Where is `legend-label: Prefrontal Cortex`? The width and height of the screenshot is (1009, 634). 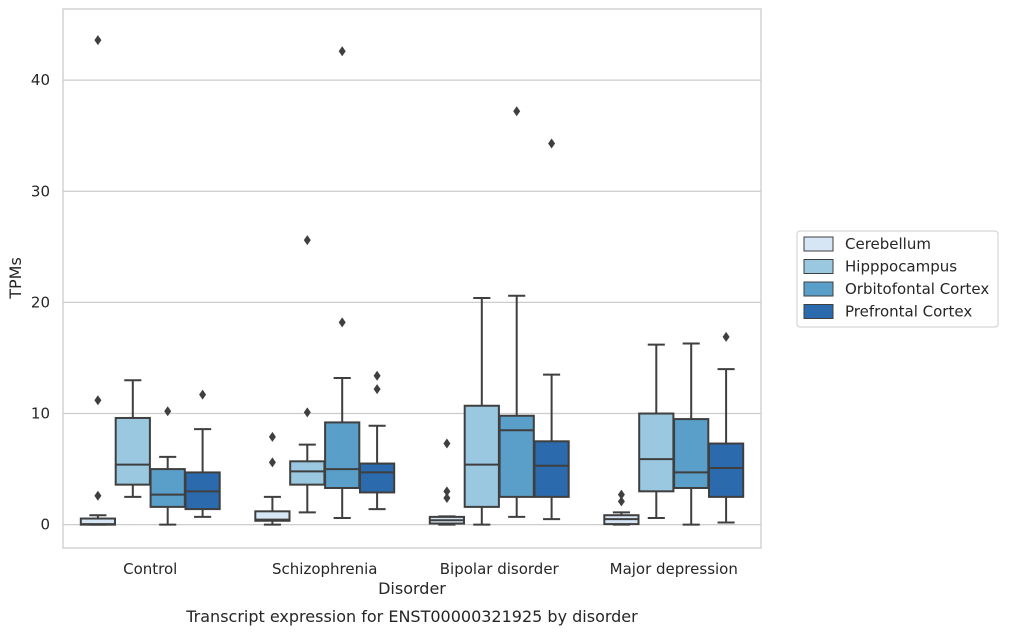
legend-label: Prefrontal Cortex is located at coordinates (908, 312).